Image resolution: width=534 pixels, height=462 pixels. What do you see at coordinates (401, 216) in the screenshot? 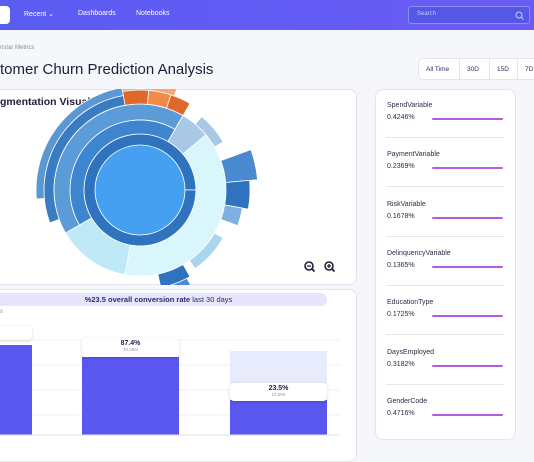
I see `variable-value: 0.1678%` at bounding box center [401, 216].